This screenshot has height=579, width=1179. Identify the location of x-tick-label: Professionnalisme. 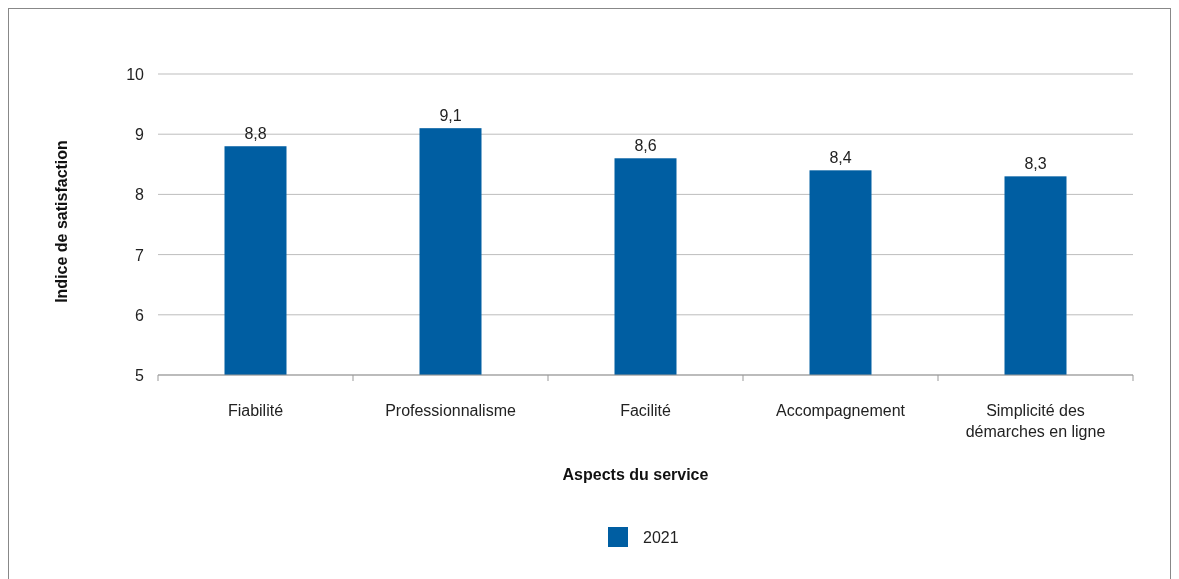
(450, 410).